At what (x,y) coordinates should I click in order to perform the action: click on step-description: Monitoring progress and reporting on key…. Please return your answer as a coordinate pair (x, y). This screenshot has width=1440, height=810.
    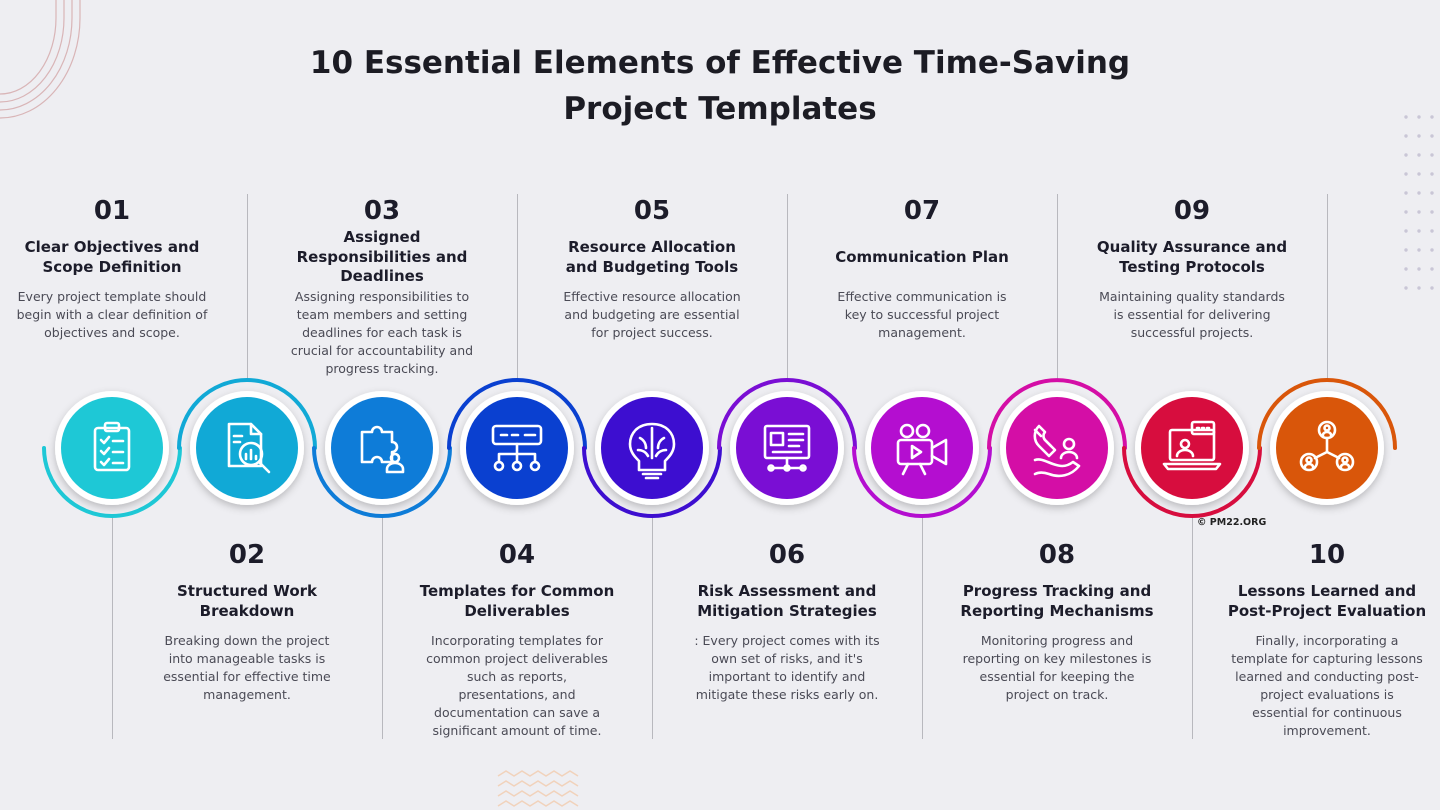
    Looking at the image, I should click on (1057, 667).